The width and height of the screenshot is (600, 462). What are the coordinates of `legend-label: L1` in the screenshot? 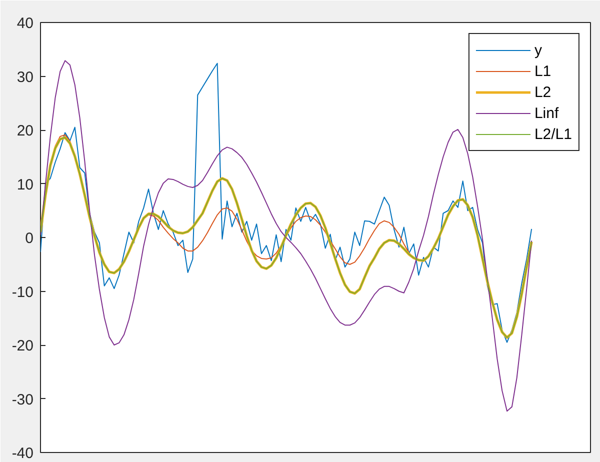 It's located at (543, 71).